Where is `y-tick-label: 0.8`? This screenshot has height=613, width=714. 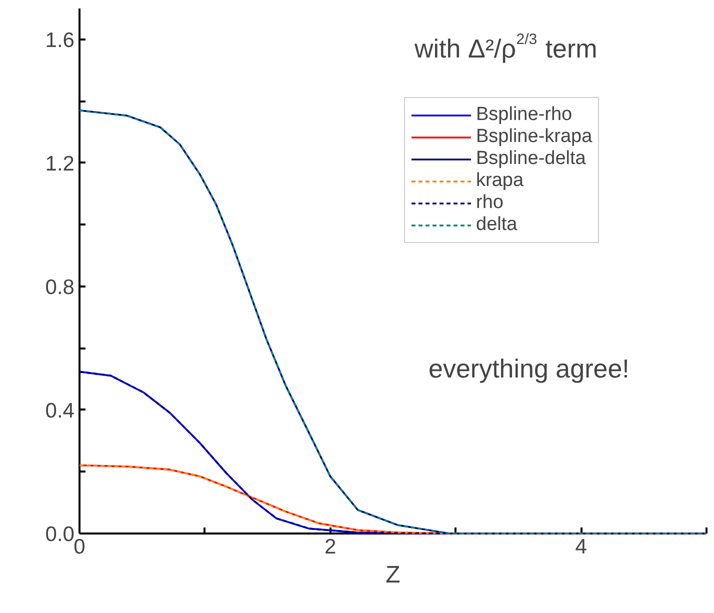 y-tick-label: 0.8 is located at coordinates (60, 287).